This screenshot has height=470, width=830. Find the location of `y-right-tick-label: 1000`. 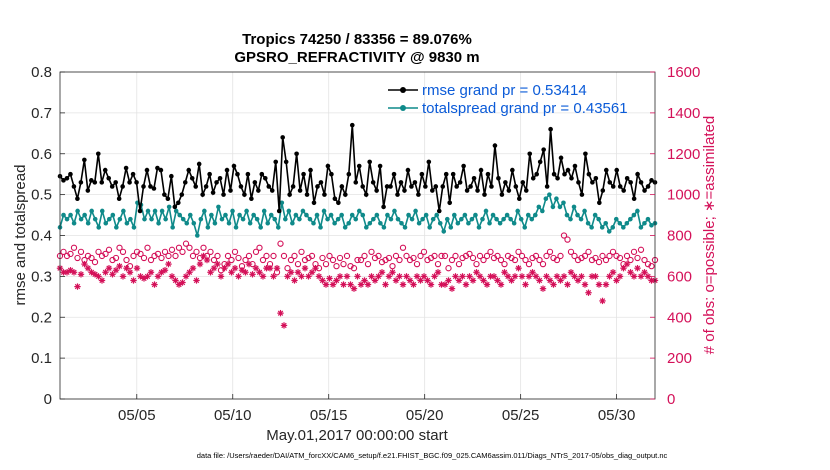

y-right-tick-label: 1000 is located at coordinates (683, 195).